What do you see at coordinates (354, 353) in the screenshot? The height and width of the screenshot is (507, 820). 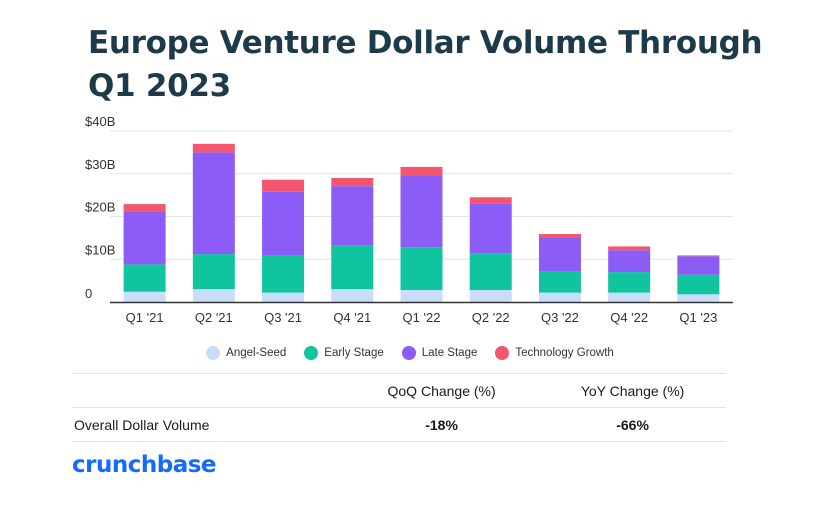 I see `legend-label: Early Stage` at bounding box center [354, 353].